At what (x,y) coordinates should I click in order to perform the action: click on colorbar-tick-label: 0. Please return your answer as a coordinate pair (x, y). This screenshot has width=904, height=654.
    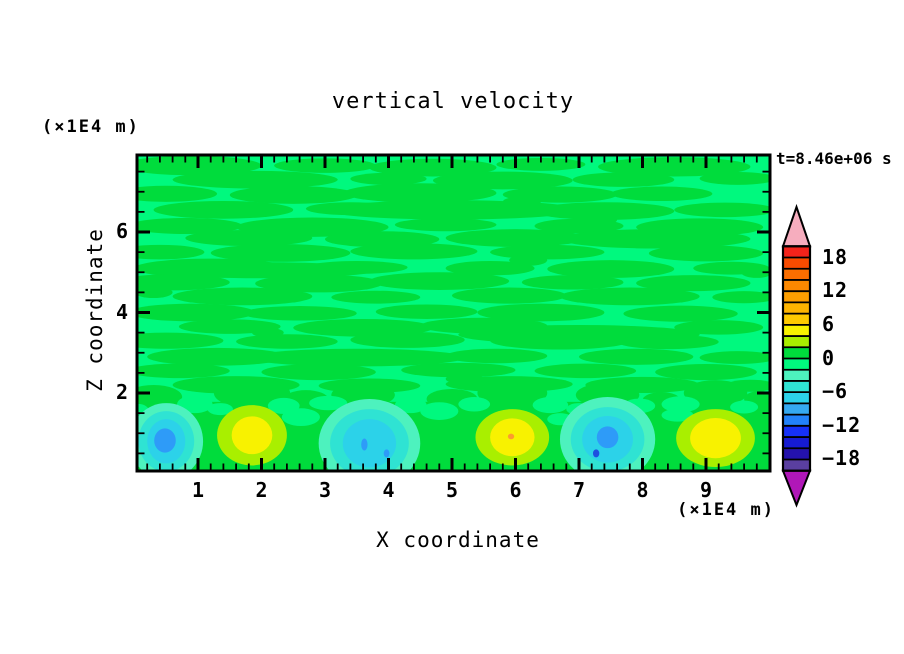
    Looking at the image, I should click on (829, 357).